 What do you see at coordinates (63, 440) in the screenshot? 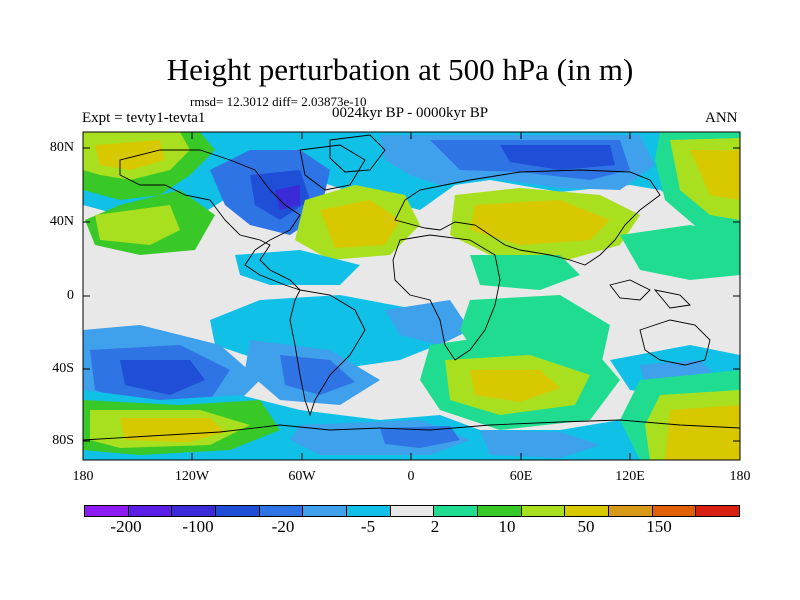
I see `lat-tick-label: 80S` at bounding box center [63, 440].